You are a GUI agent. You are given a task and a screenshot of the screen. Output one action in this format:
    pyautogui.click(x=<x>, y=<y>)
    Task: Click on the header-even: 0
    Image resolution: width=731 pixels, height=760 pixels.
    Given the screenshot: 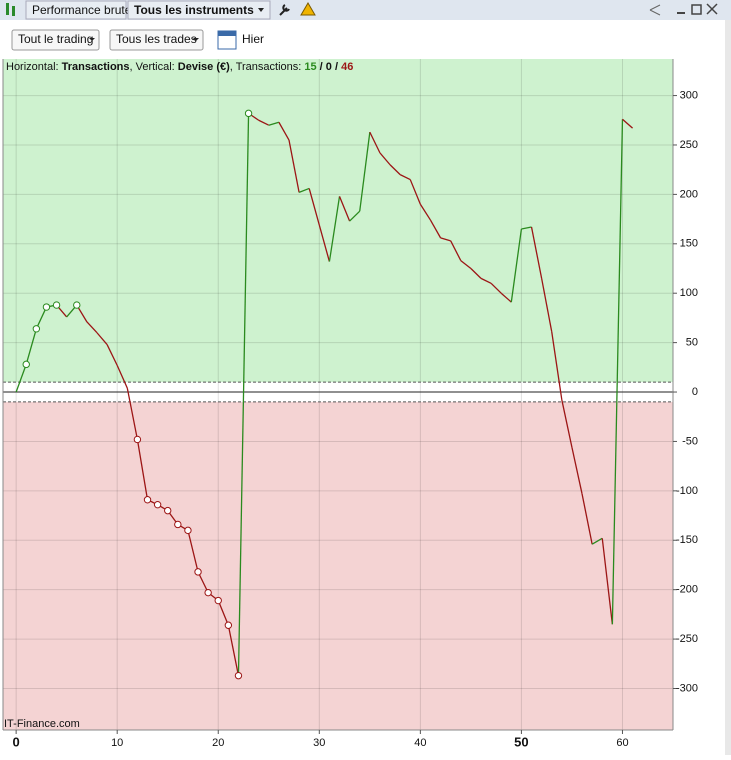 What is the action you would take?
    pyautogui.click(x=329, y=67)
    